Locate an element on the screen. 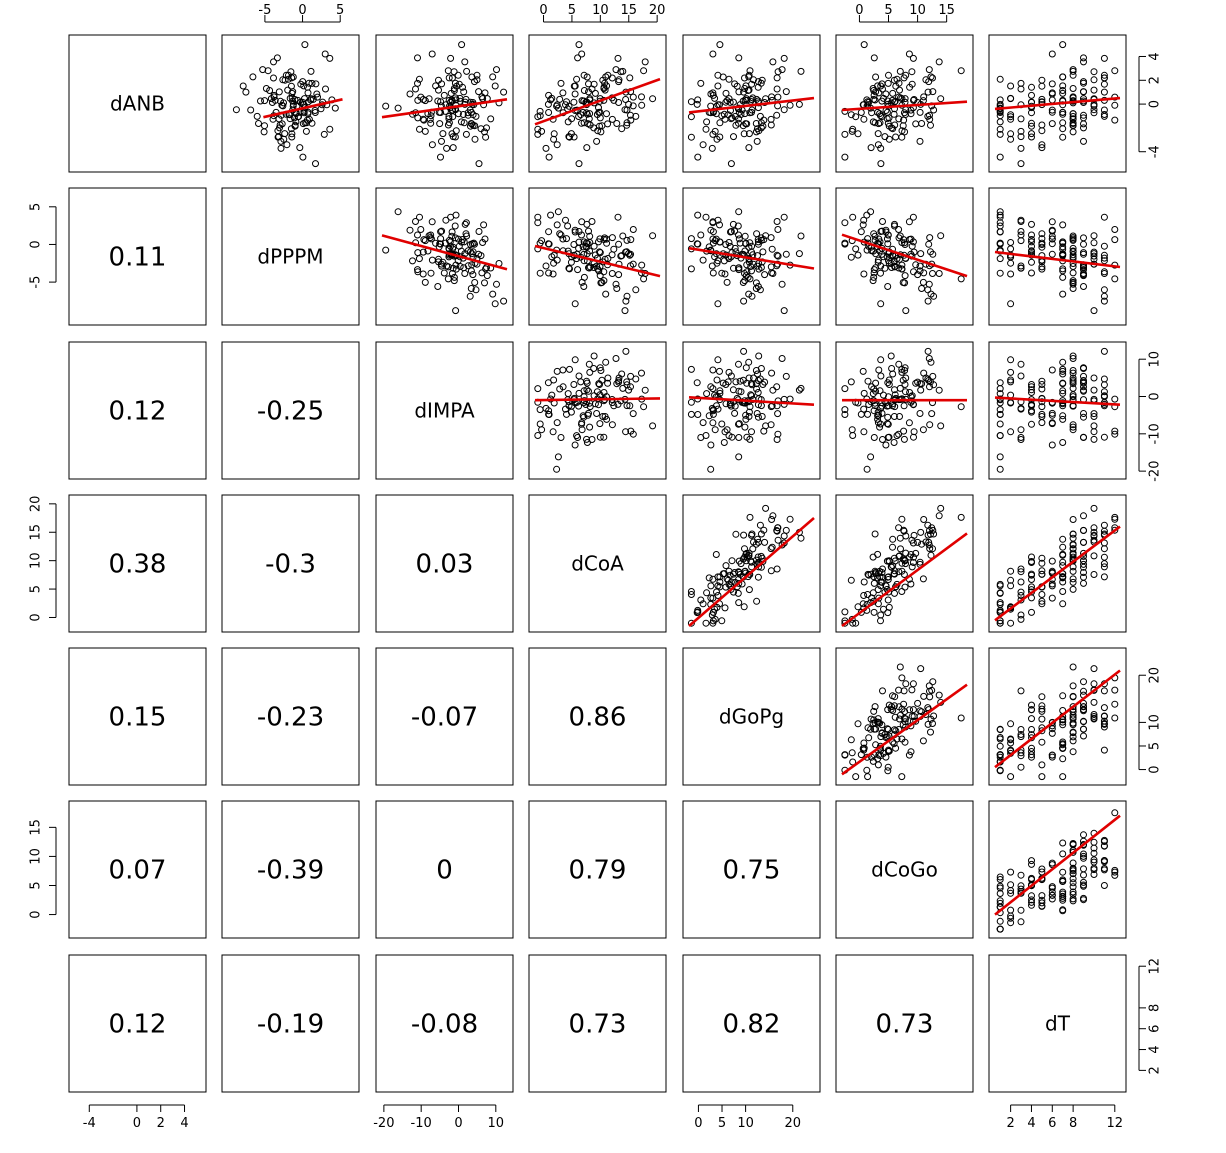  tick-label: 10 is located at coordinates (745, 1123).